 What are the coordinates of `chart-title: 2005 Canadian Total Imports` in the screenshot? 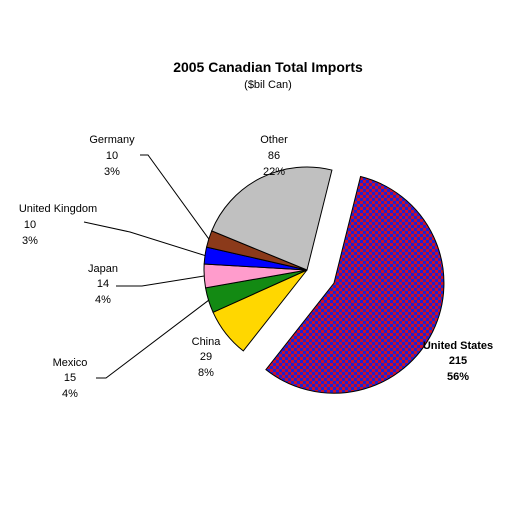 It's located at (268, 67).